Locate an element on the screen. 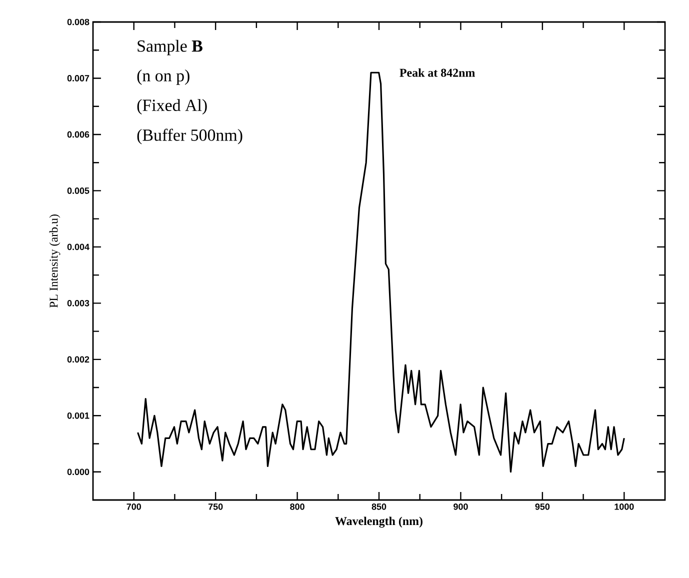 The image size is (689, 578). x-tick-label: 800 is located at coordinates (297, 507).